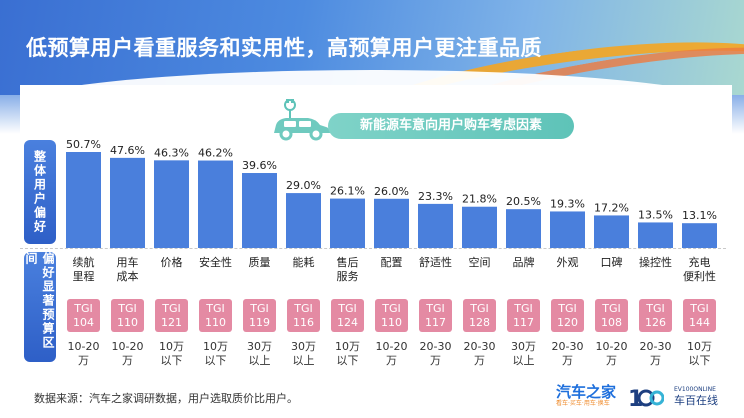 The width and height of the screenshot is (744, 418). What do you see at coordinates (435, 353) in the screenshot?
I see `budget-range-8: 20-30 万` at bounding box center [435, 353].